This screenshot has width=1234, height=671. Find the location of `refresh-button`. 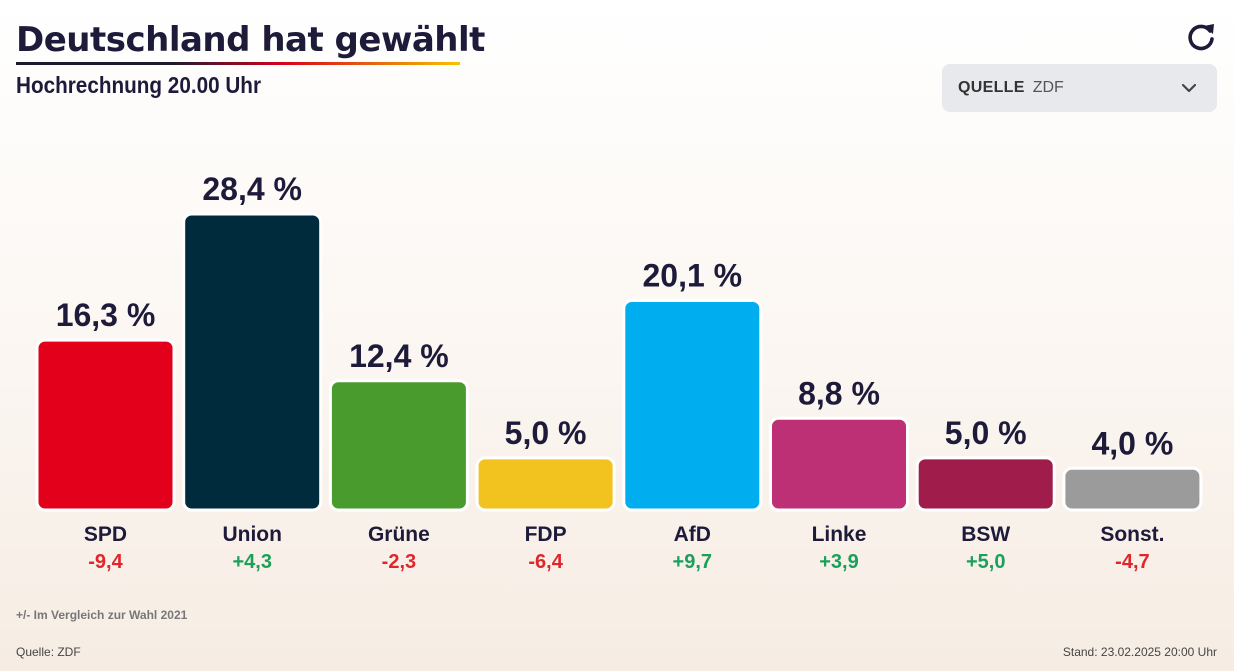

refresh-button is located at coordinates (1201, 37).